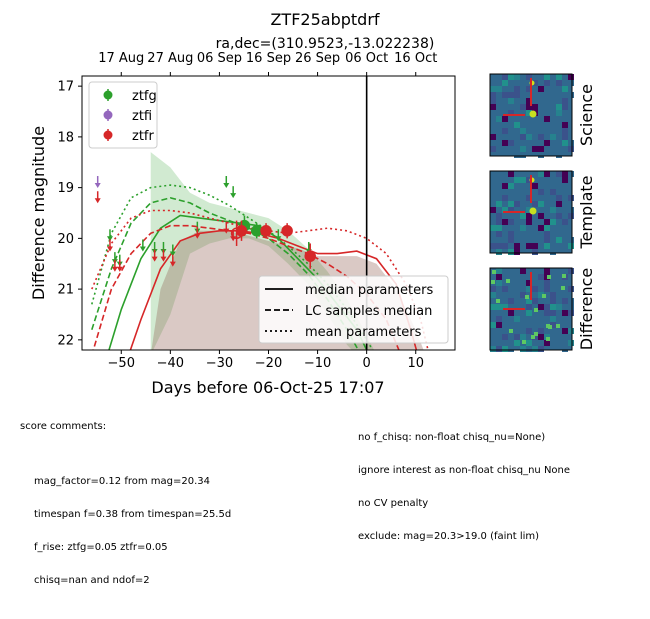  What do you see at coordinates (317, 363) in the screenshot?
I see `x-tick-label: −10` at bounding box center [317, 363].